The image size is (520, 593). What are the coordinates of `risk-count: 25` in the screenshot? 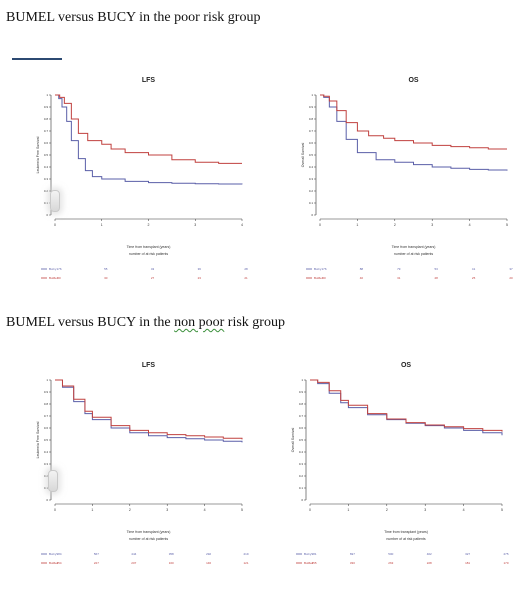 It's located at (474, 278).